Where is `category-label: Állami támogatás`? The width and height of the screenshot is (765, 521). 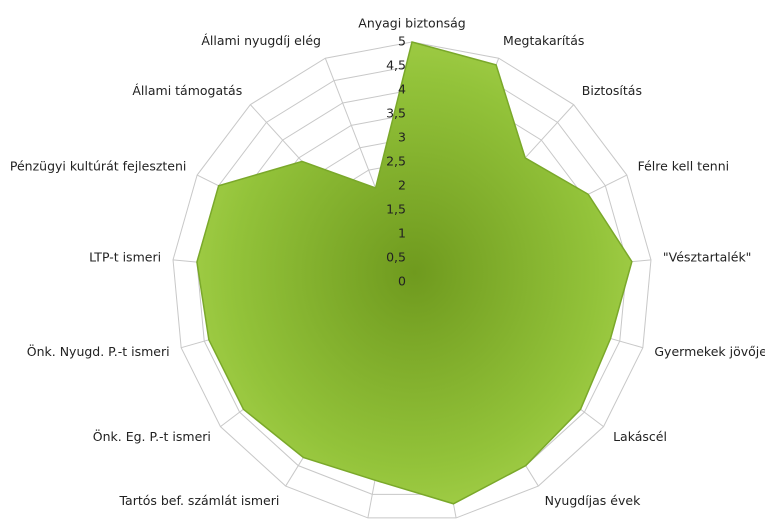
category-label: Állami támogatás is located at coordinates (187, 90).